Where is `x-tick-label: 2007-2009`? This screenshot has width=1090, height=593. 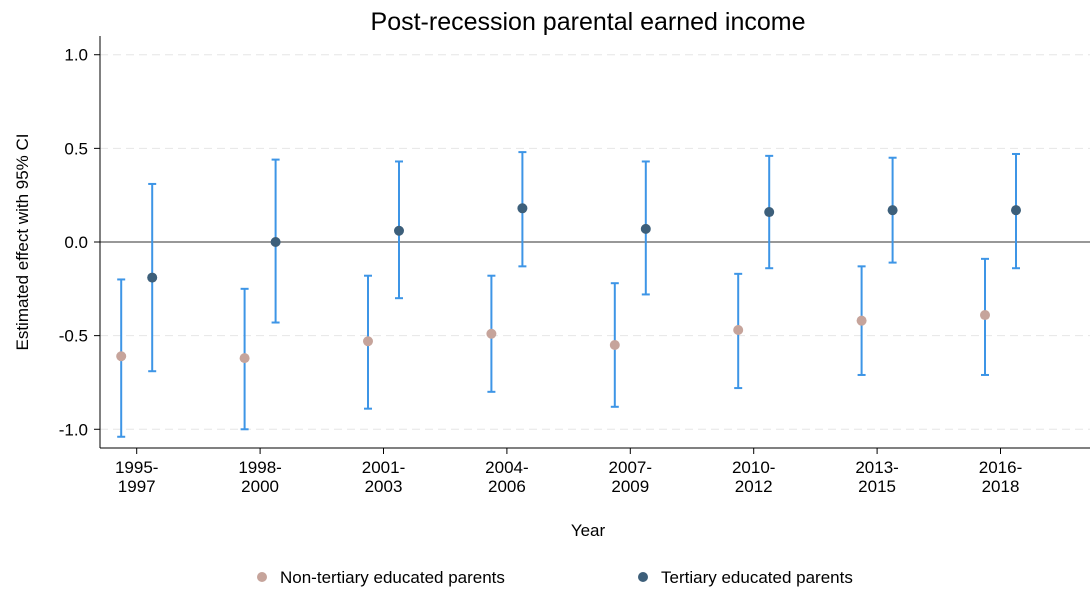
x-tick-label: 2007-2009 is located at coordinates (630, 477).